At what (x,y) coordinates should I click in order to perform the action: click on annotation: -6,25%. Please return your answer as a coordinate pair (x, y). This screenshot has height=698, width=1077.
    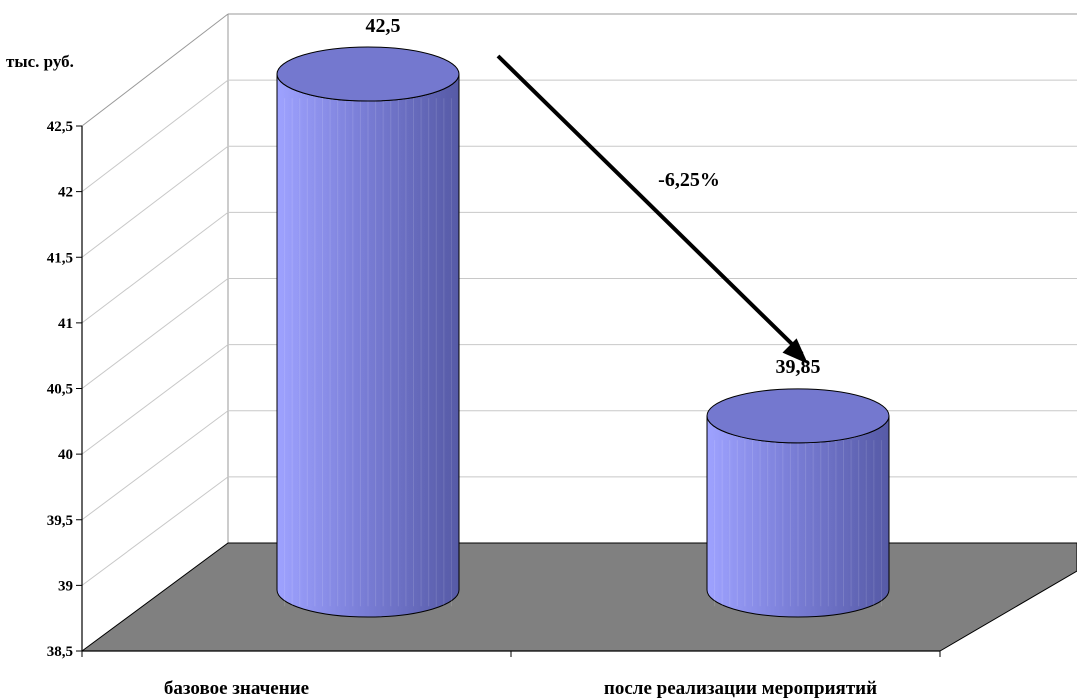
    Looking at the image, I should click on (652, 209).